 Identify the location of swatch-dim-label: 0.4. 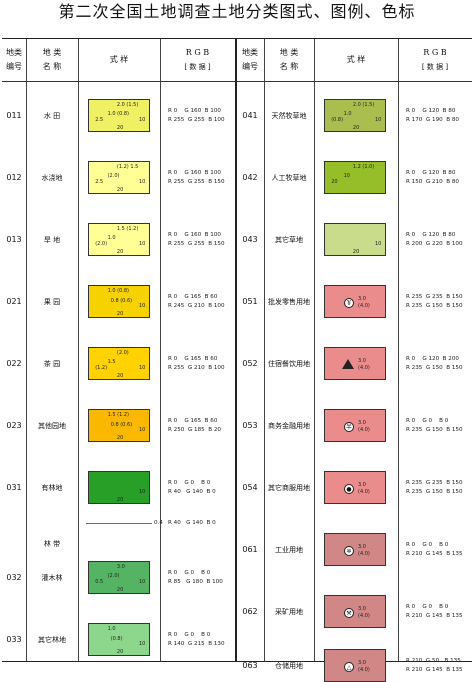
(158, 523).